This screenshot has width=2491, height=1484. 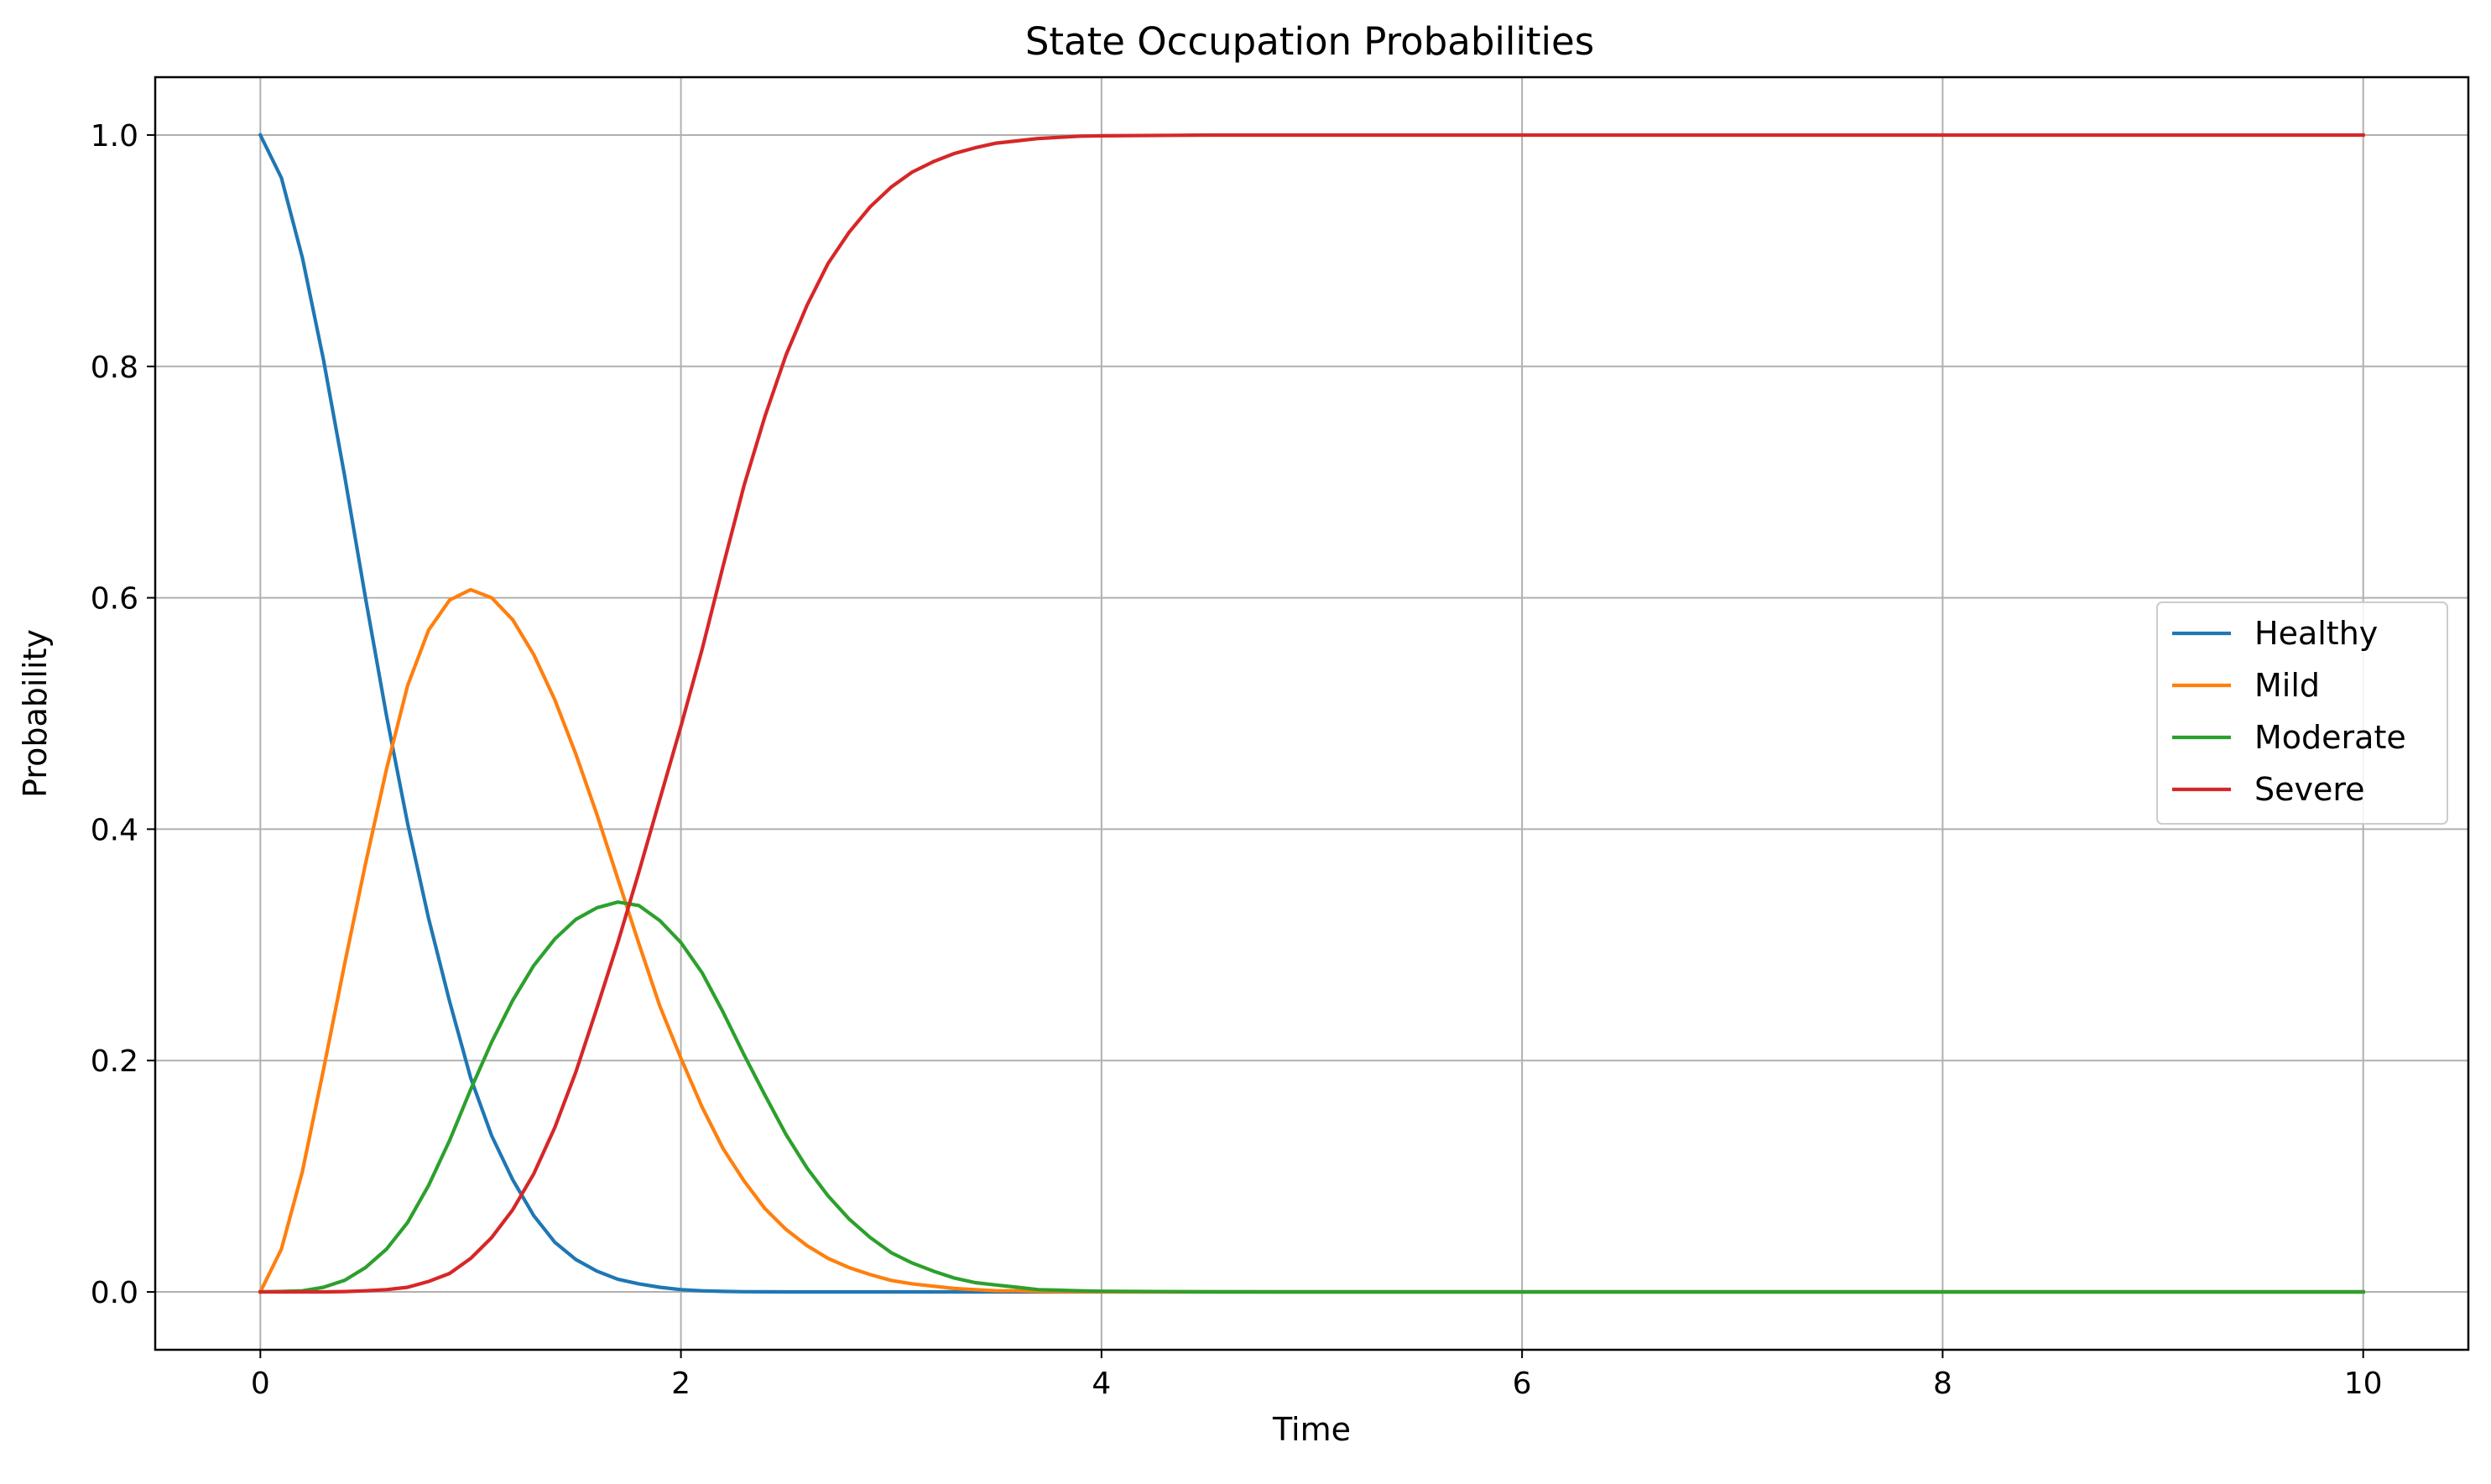 What do you see at coordinates (114, 1293) in the screenshot?
I see `y-tick-label: 0.0` at bounding box center [114, 1293].